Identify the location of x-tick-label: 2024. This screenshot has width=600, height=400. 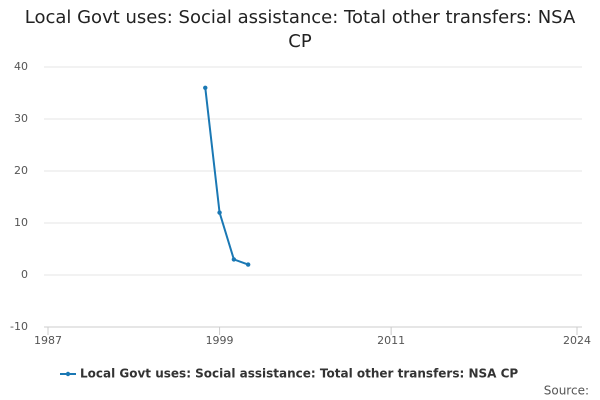
(577, 340).